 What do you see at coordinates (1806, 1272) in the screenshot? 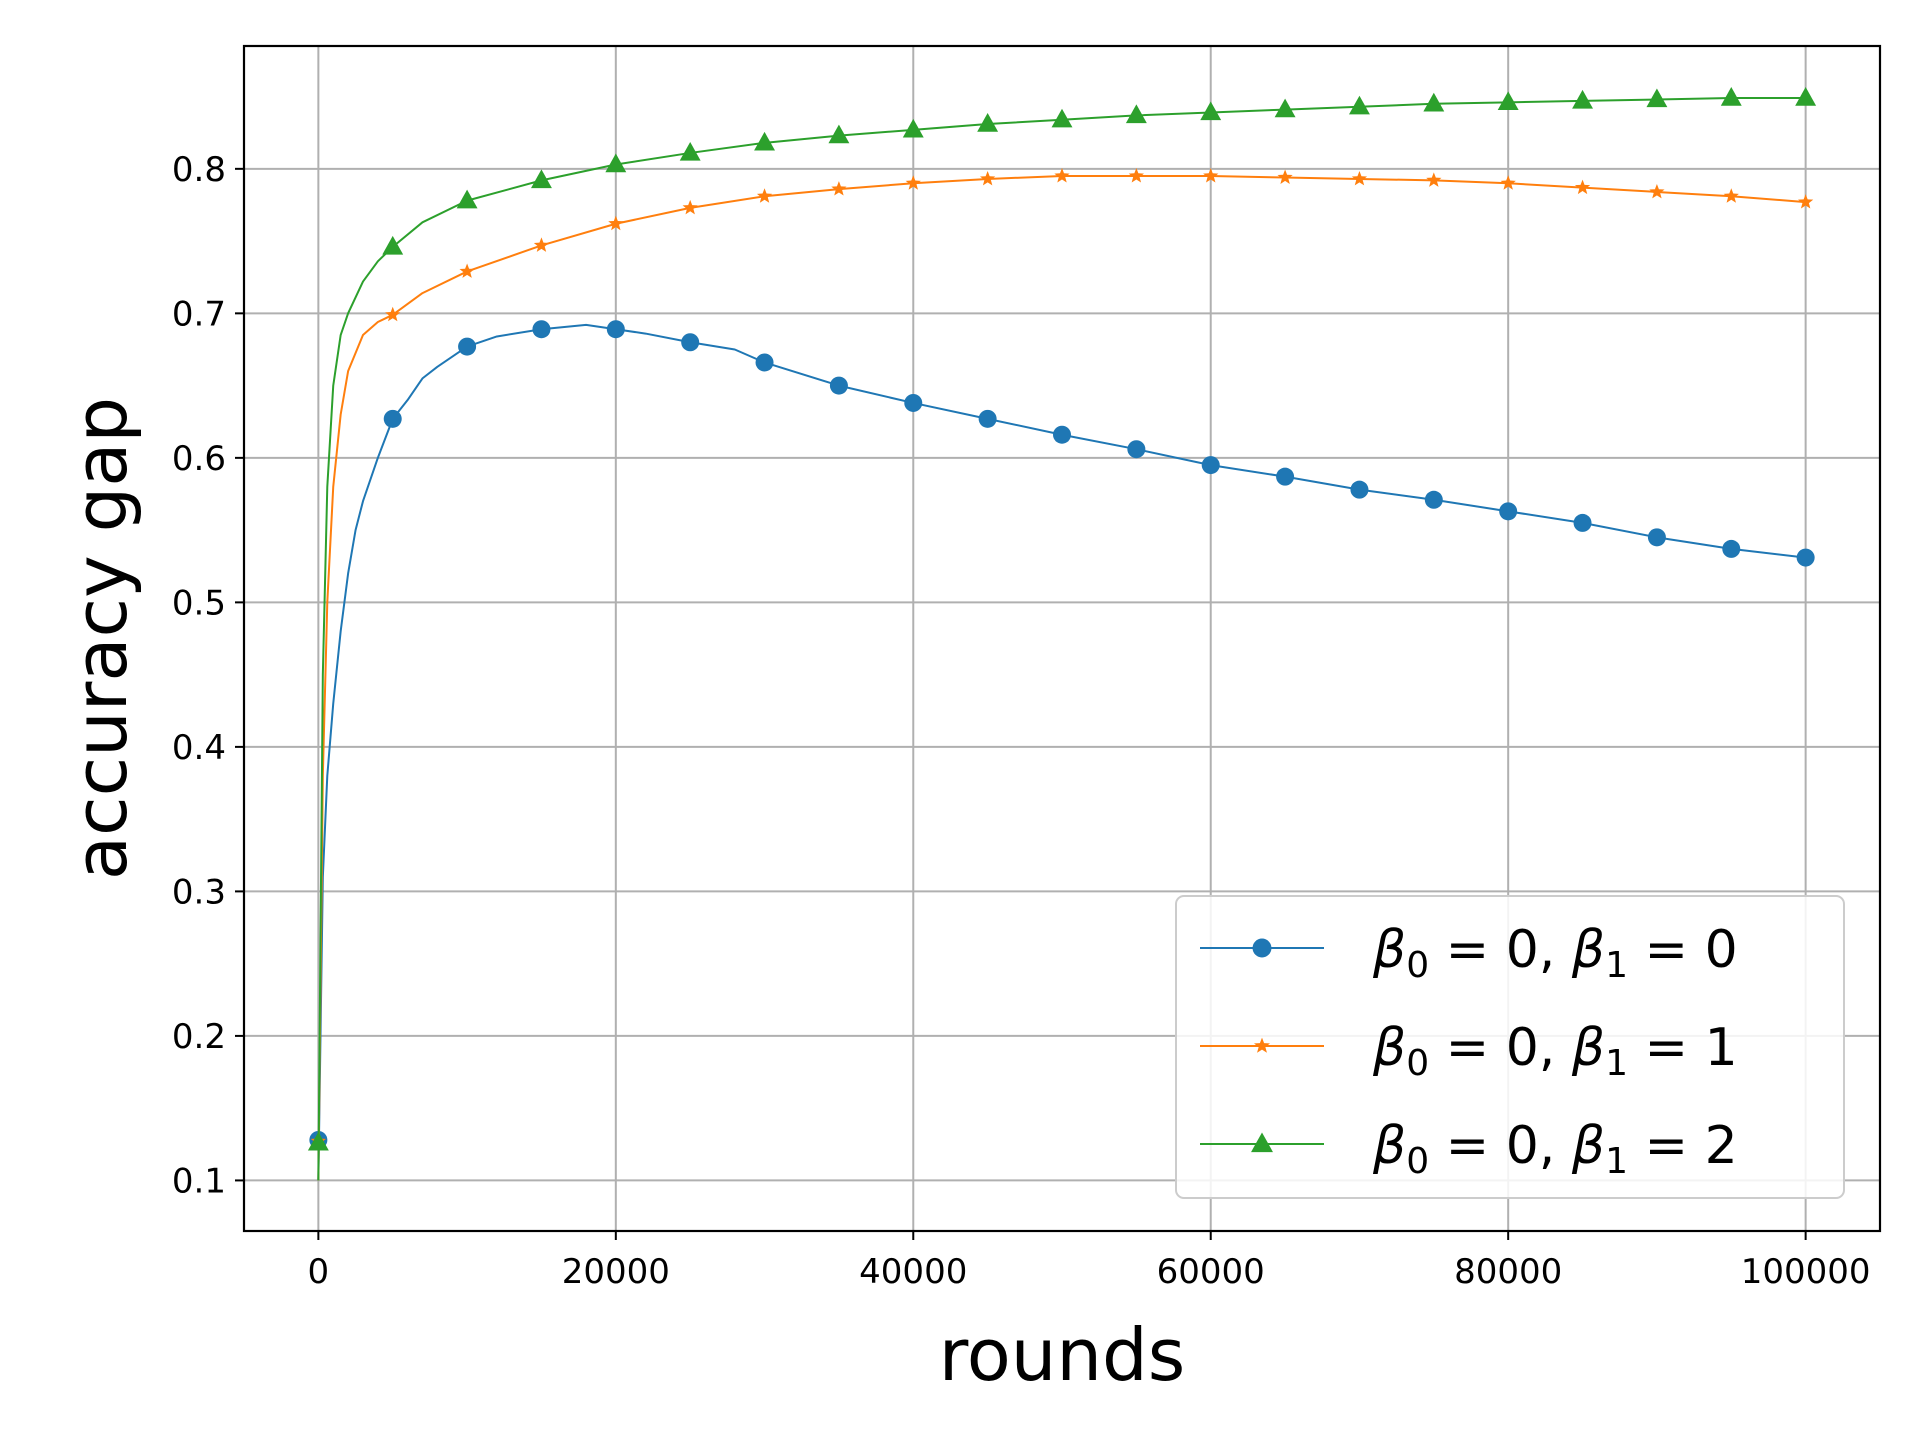
I see `x-tick-label: 100000` at bounding box center [1806, 1272].